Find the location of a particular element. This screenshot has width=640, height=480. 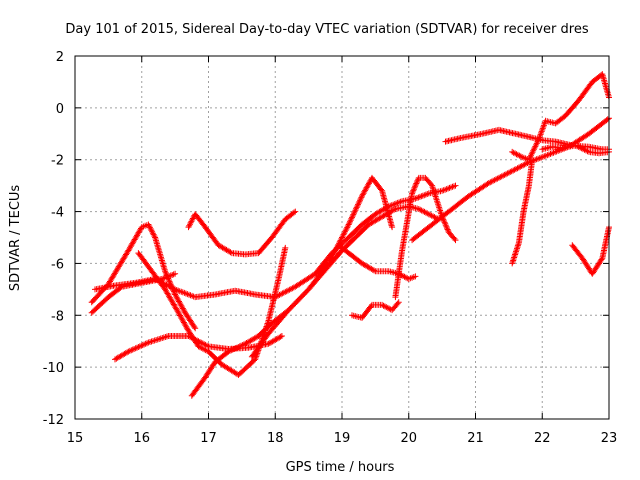

x-tick-label: 17 is located at coordinates (208, 438).